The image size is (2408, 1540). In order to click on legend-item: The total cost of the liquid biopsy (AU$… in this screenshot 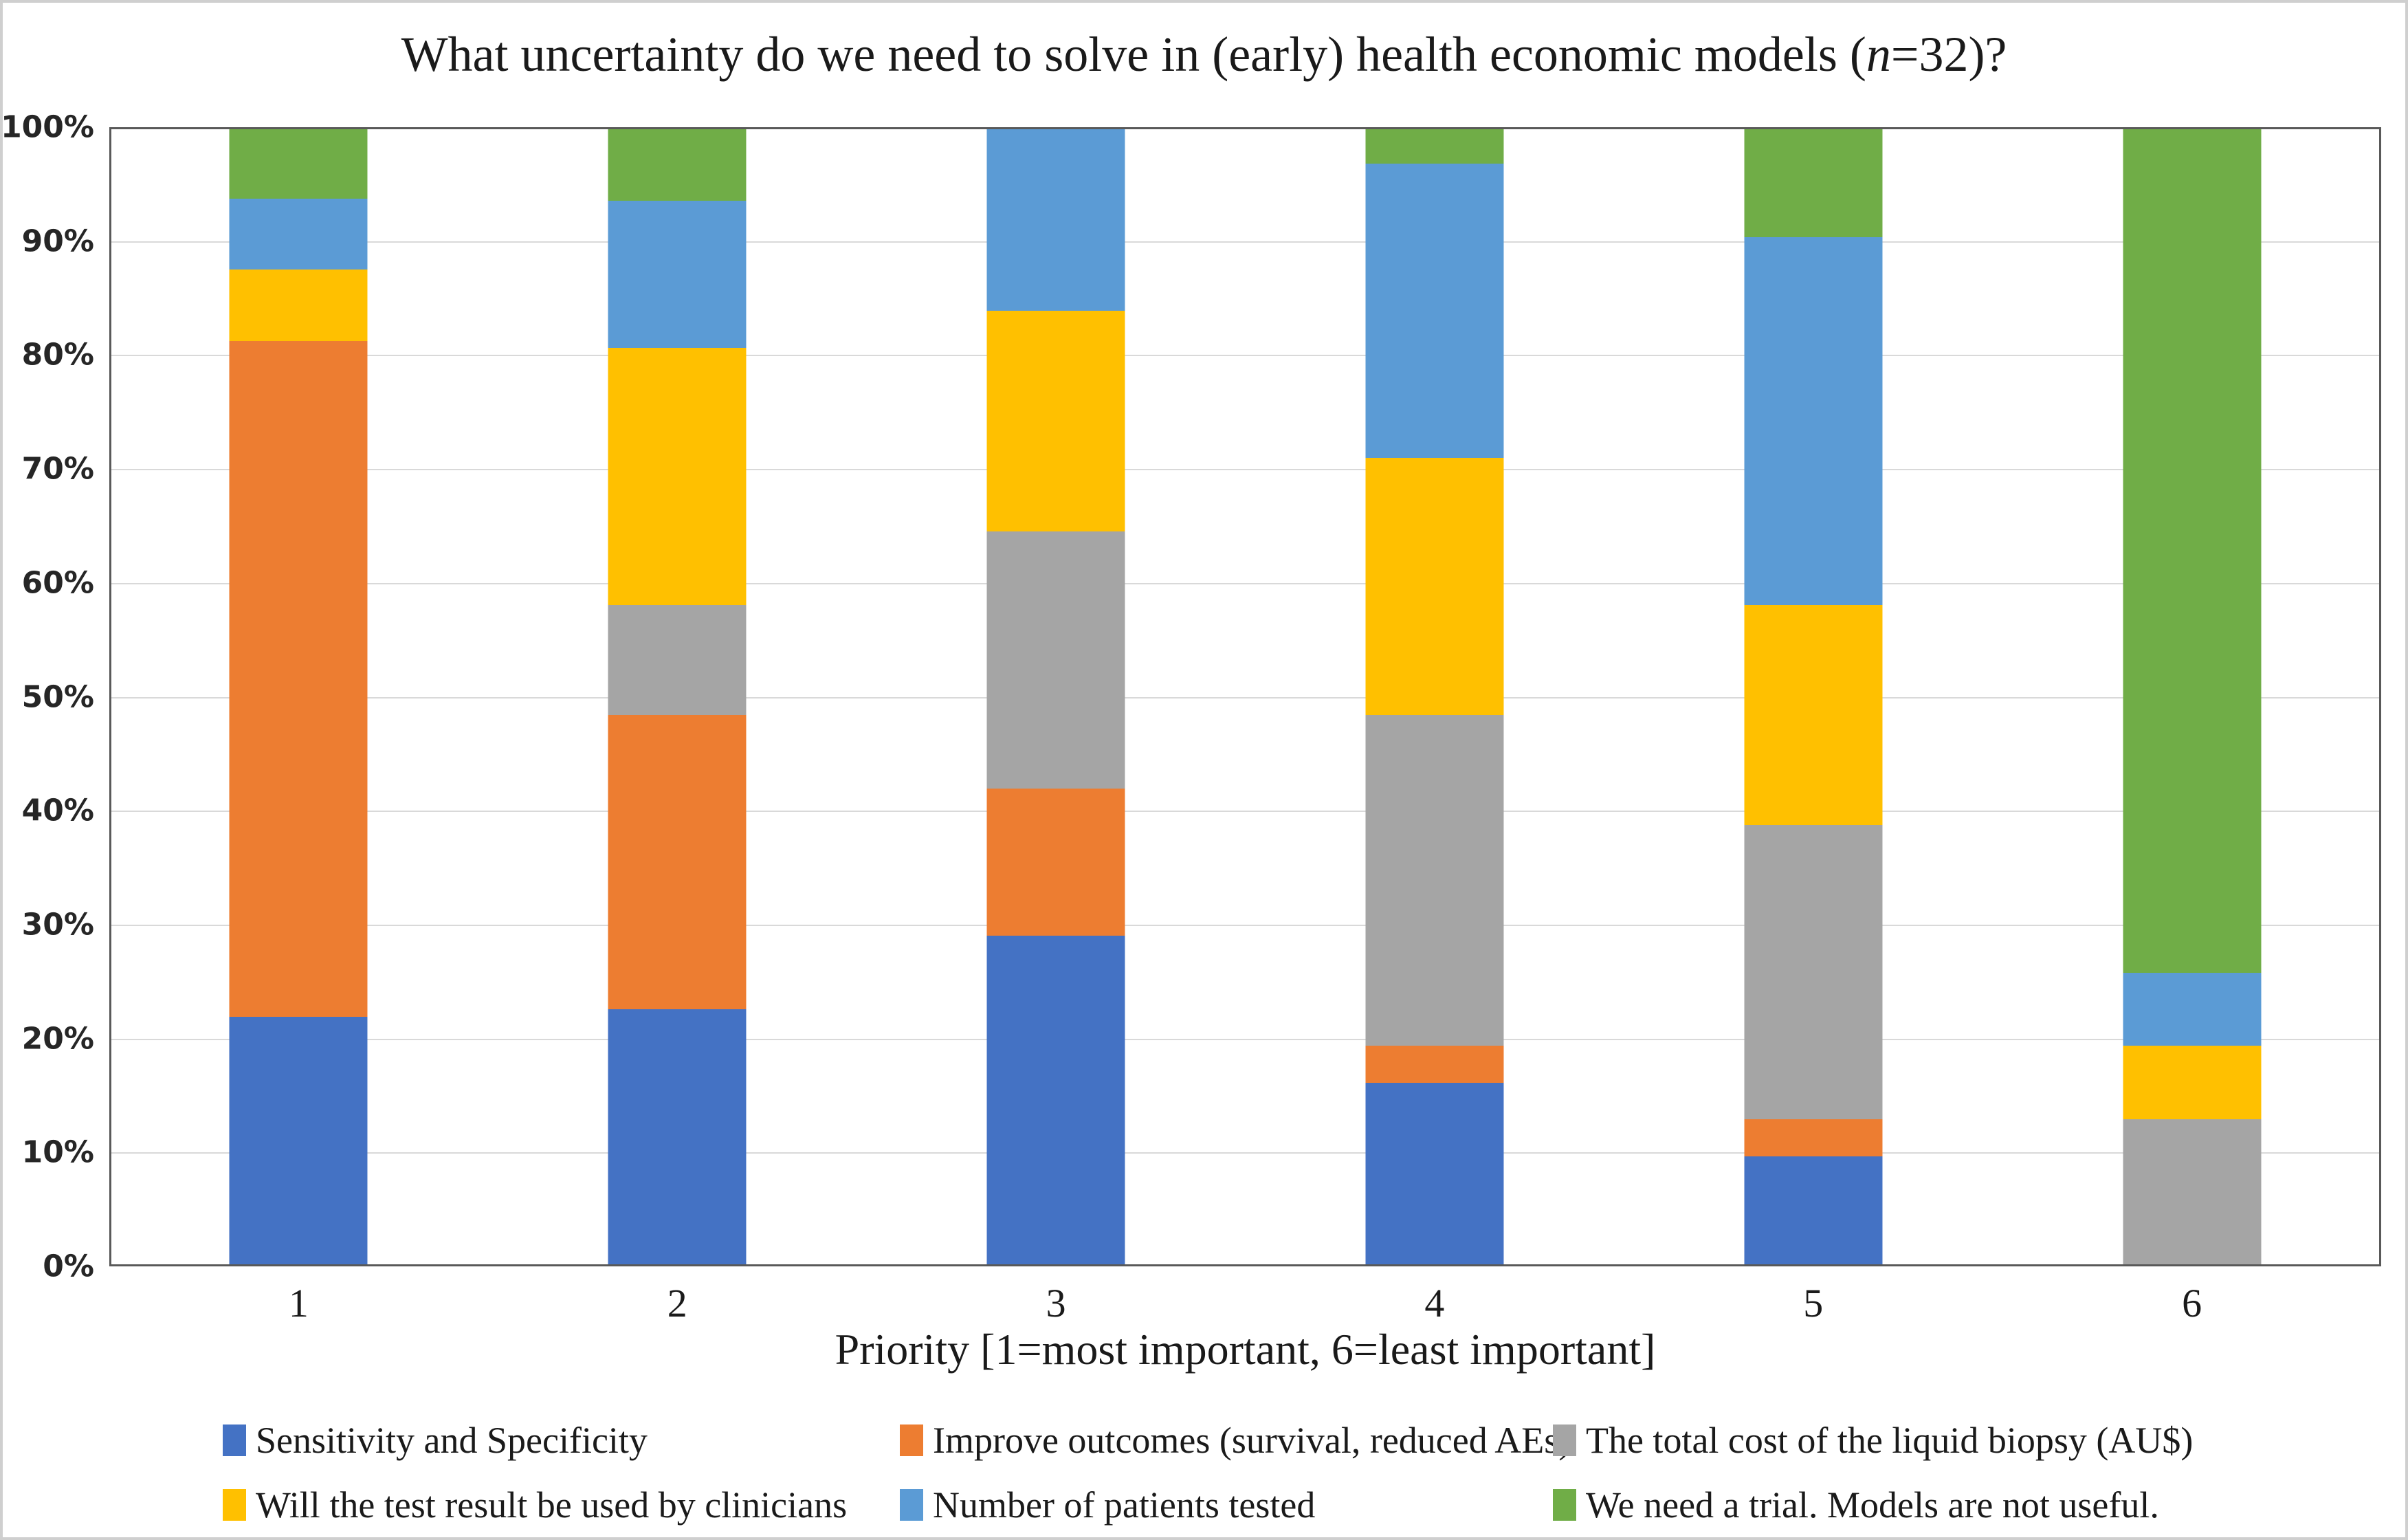, I will do `click(1953, 1441)`.